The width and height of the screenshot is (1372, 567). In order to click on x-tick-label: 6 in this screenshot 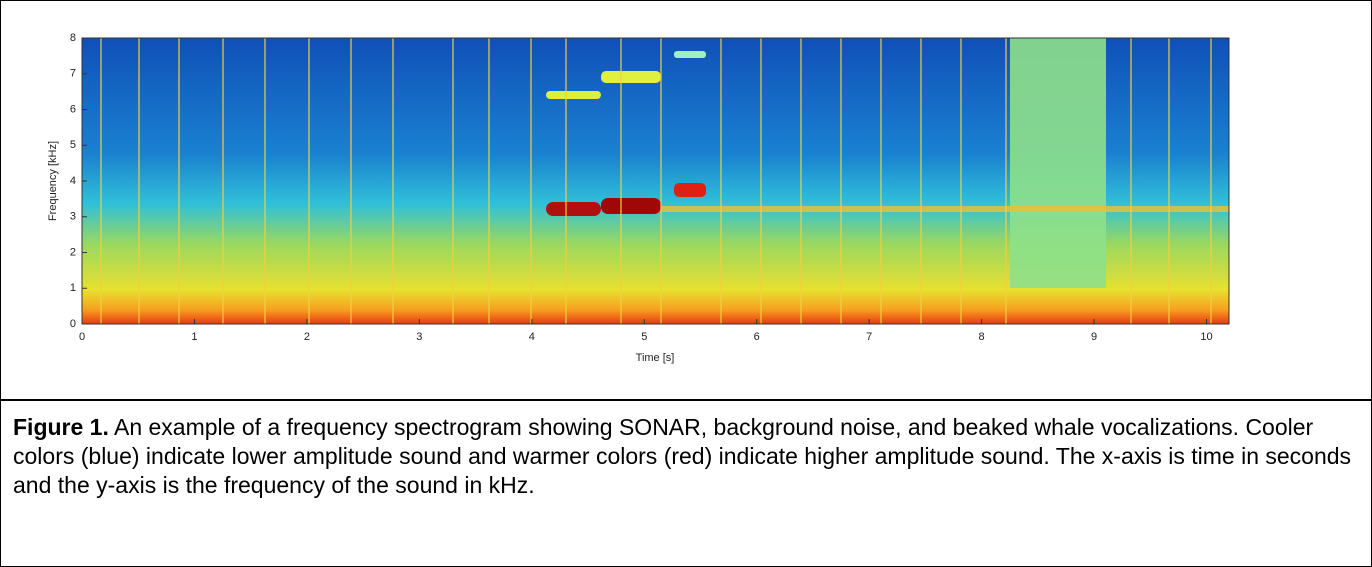, I will do `click(757, 337)`.